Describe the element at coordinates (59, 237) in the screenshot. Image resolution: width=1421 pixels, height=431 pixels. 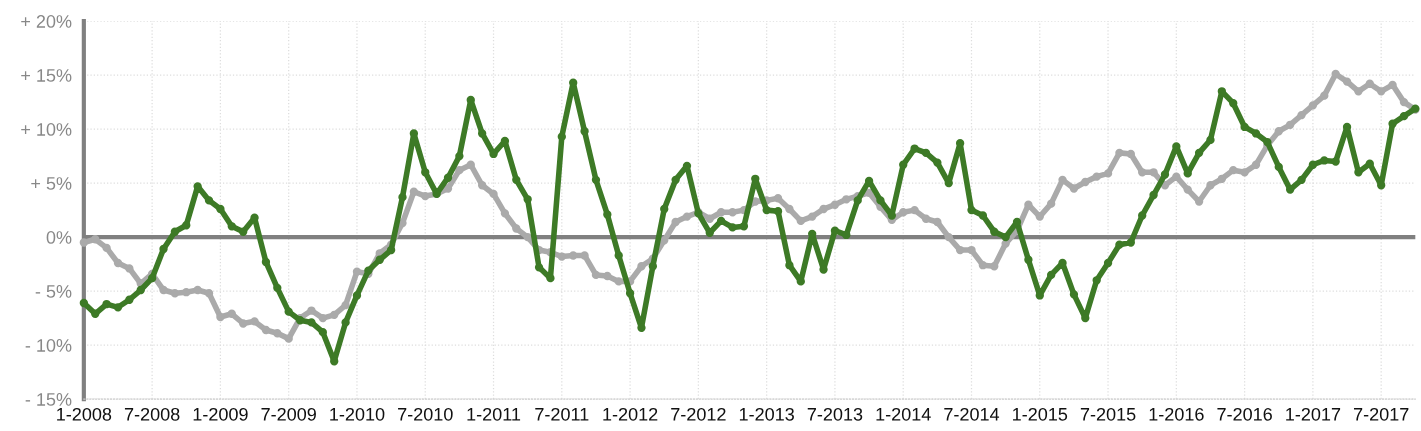
I see `y-tick-label: 0%` at that location.